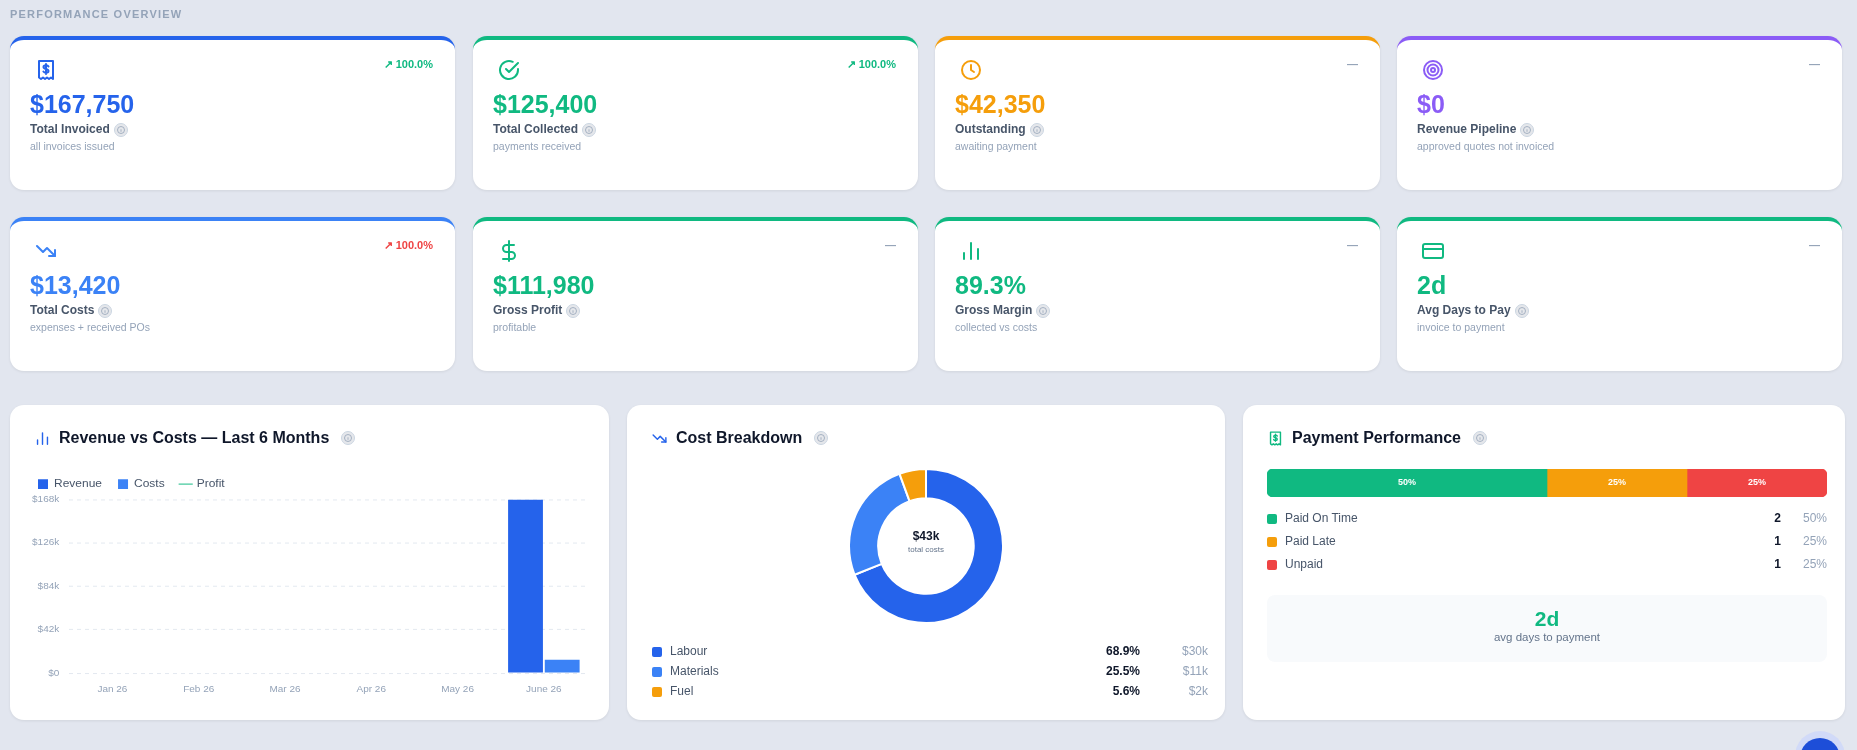  What do you see at coordinates (689, 651) in the screenshot?
I see `legend-label: Labour` at bounding box center [689, 651].